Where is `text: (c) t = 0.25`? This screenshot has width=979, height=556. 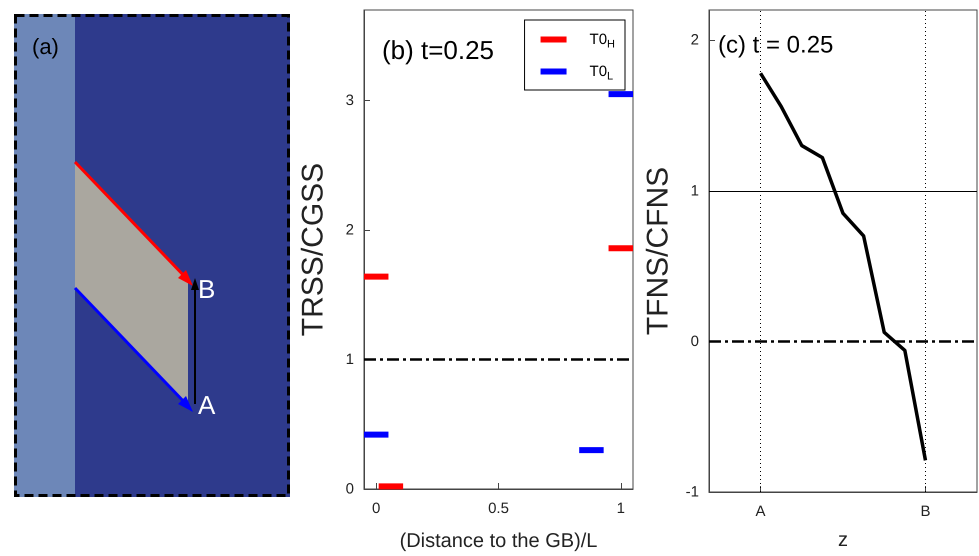
text: (c) t = 0.25 is located at coordinates (776, 45).